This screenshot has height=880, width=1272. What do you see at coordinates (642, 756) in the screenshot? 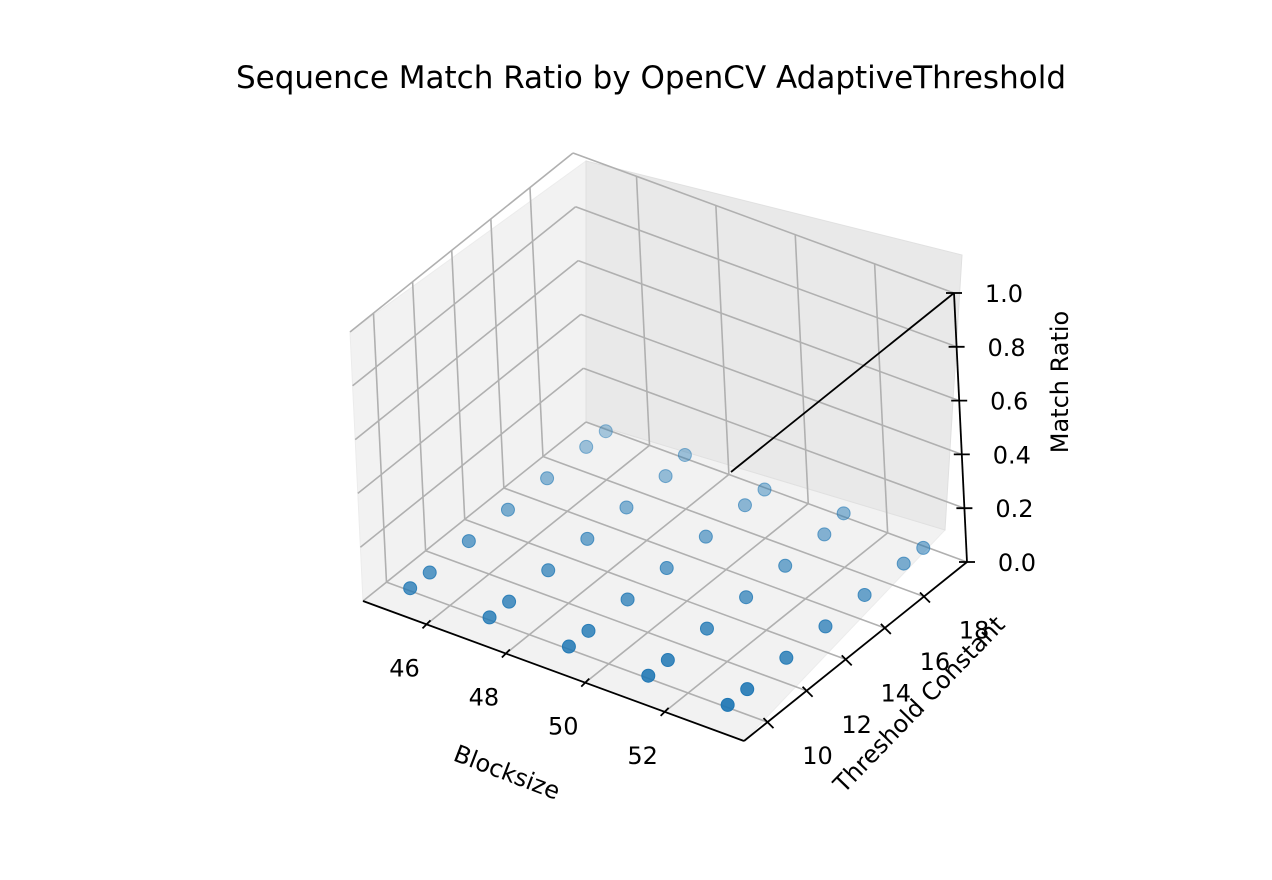
I see `x-tick-label: 52` at bounding box center [642, 756].